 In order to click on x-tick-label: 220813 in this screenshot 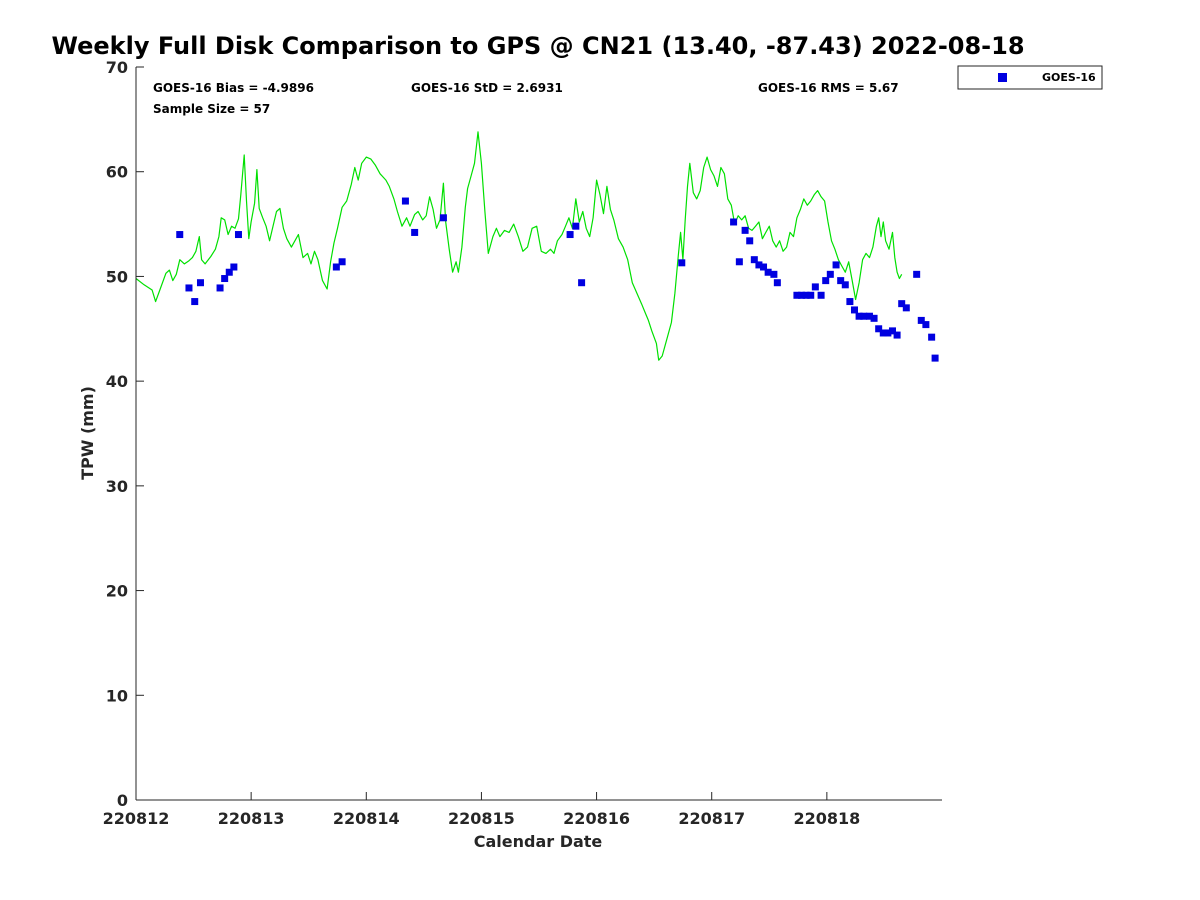, I will do `click(251, 818)`.